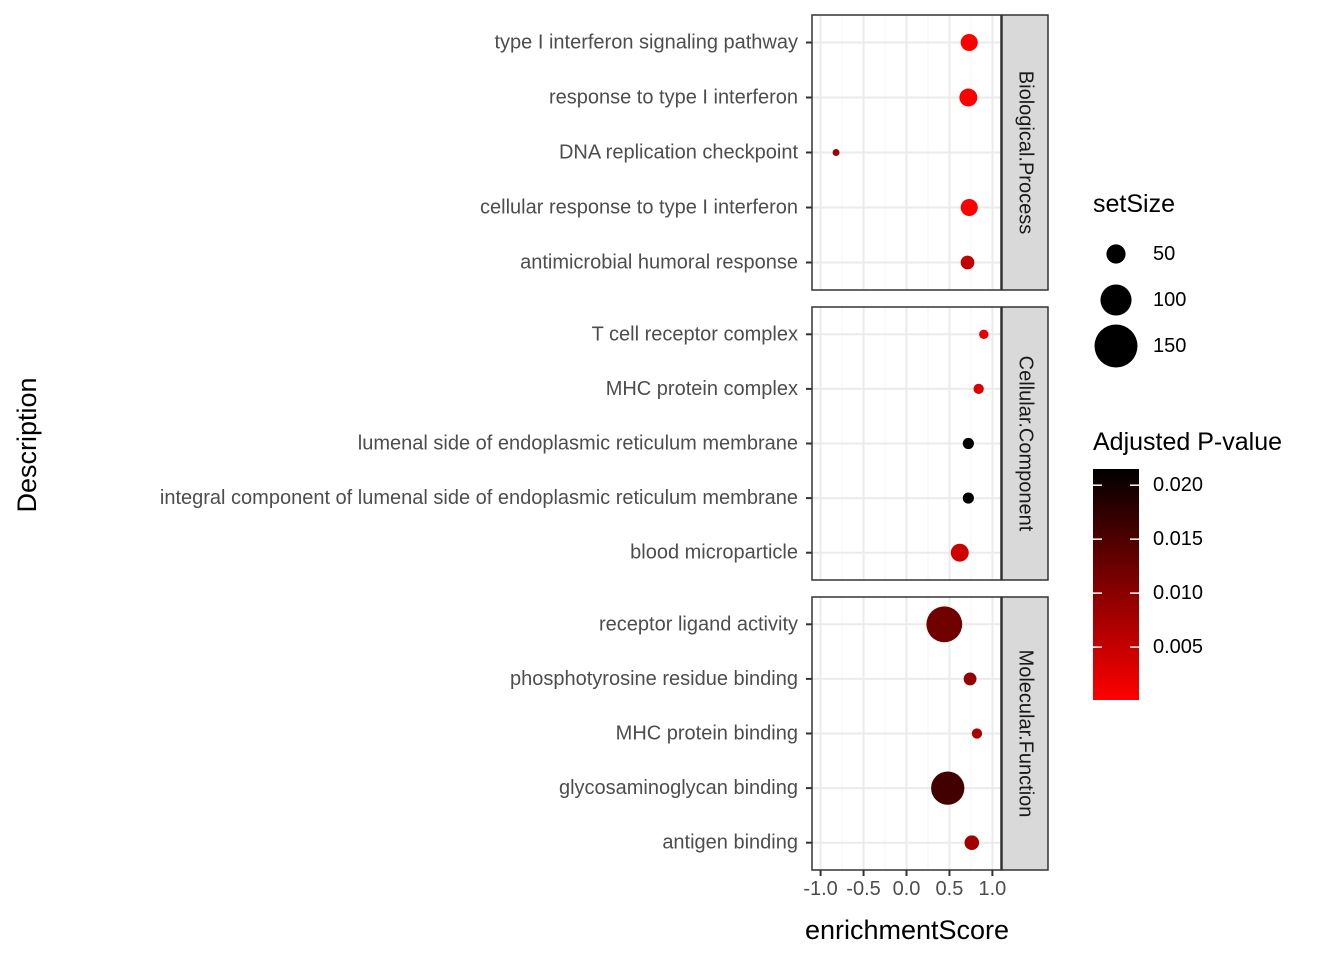 The height and width of the screenshot is (960, 1344). I want to click on x-tick-label: -1.0, so click(820, 889).